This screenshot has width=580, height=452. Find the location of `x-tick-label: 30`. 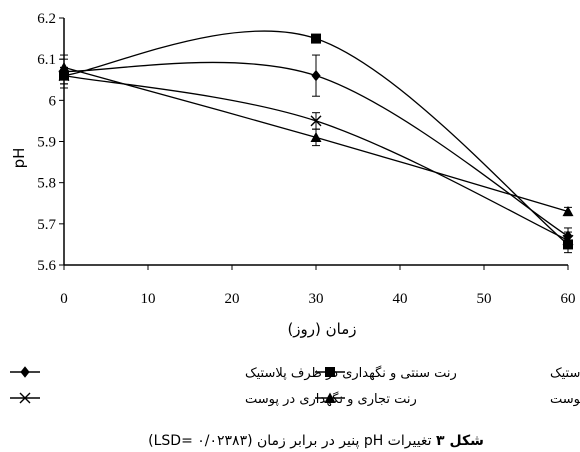

x-tick-label: 30 is located at coordinates (316, 299).